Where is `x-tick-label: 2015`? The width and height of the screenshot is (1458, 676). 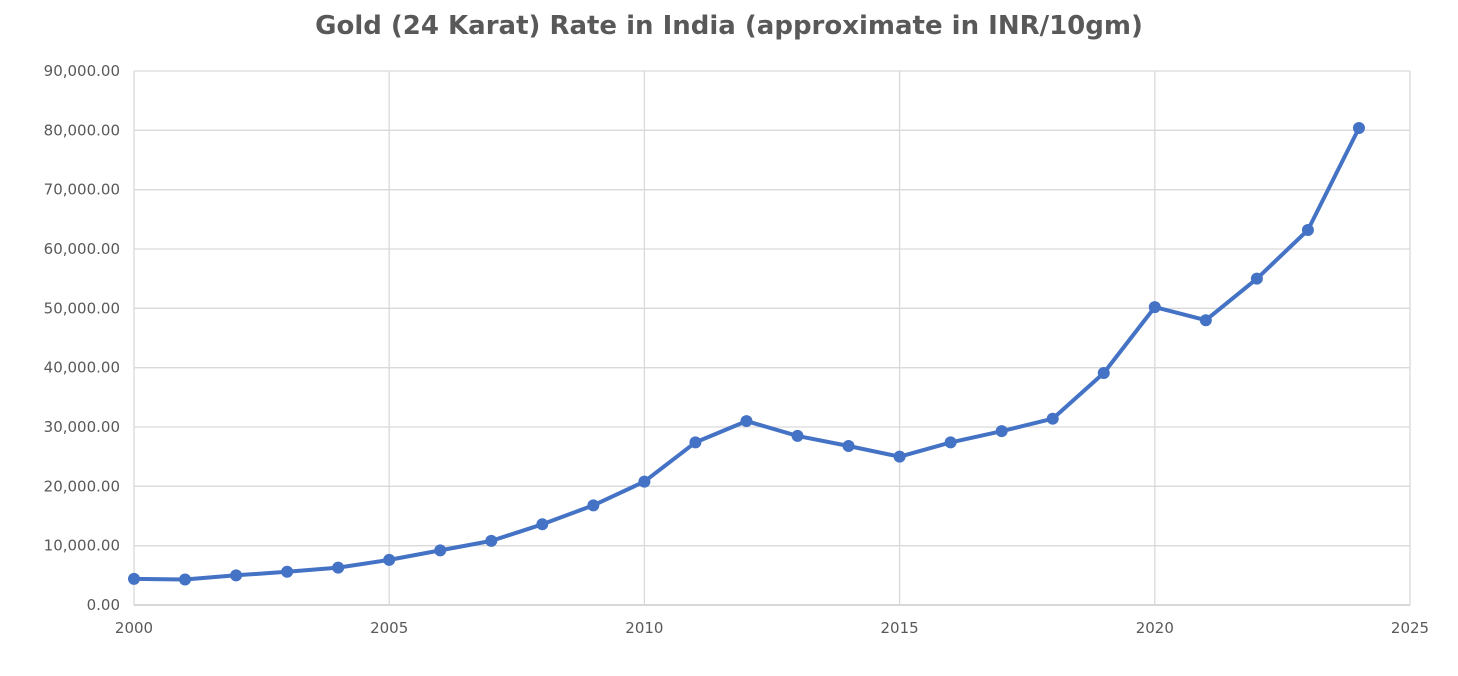 x-tick-label: 2015 is located at coordinates (900, 628).